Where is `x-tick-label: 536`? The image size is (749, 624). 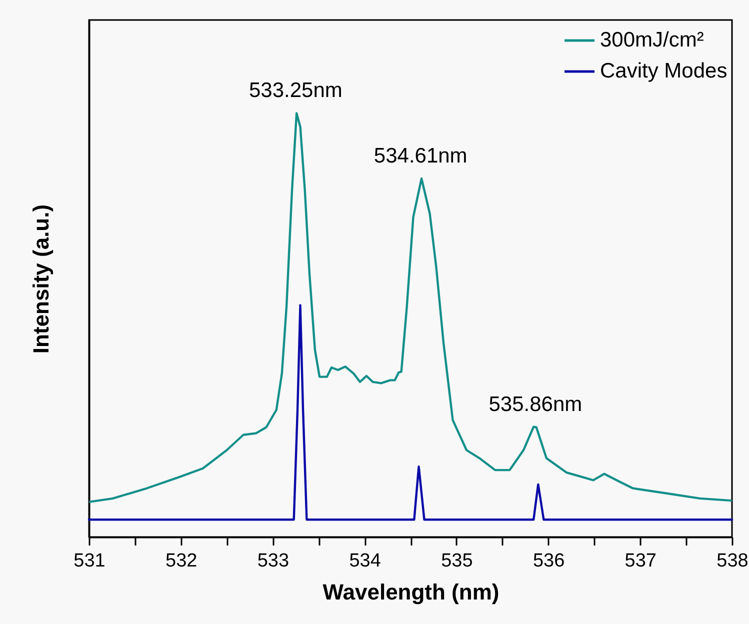
x-tick-label: 536 is located at coordinates (548, 561).